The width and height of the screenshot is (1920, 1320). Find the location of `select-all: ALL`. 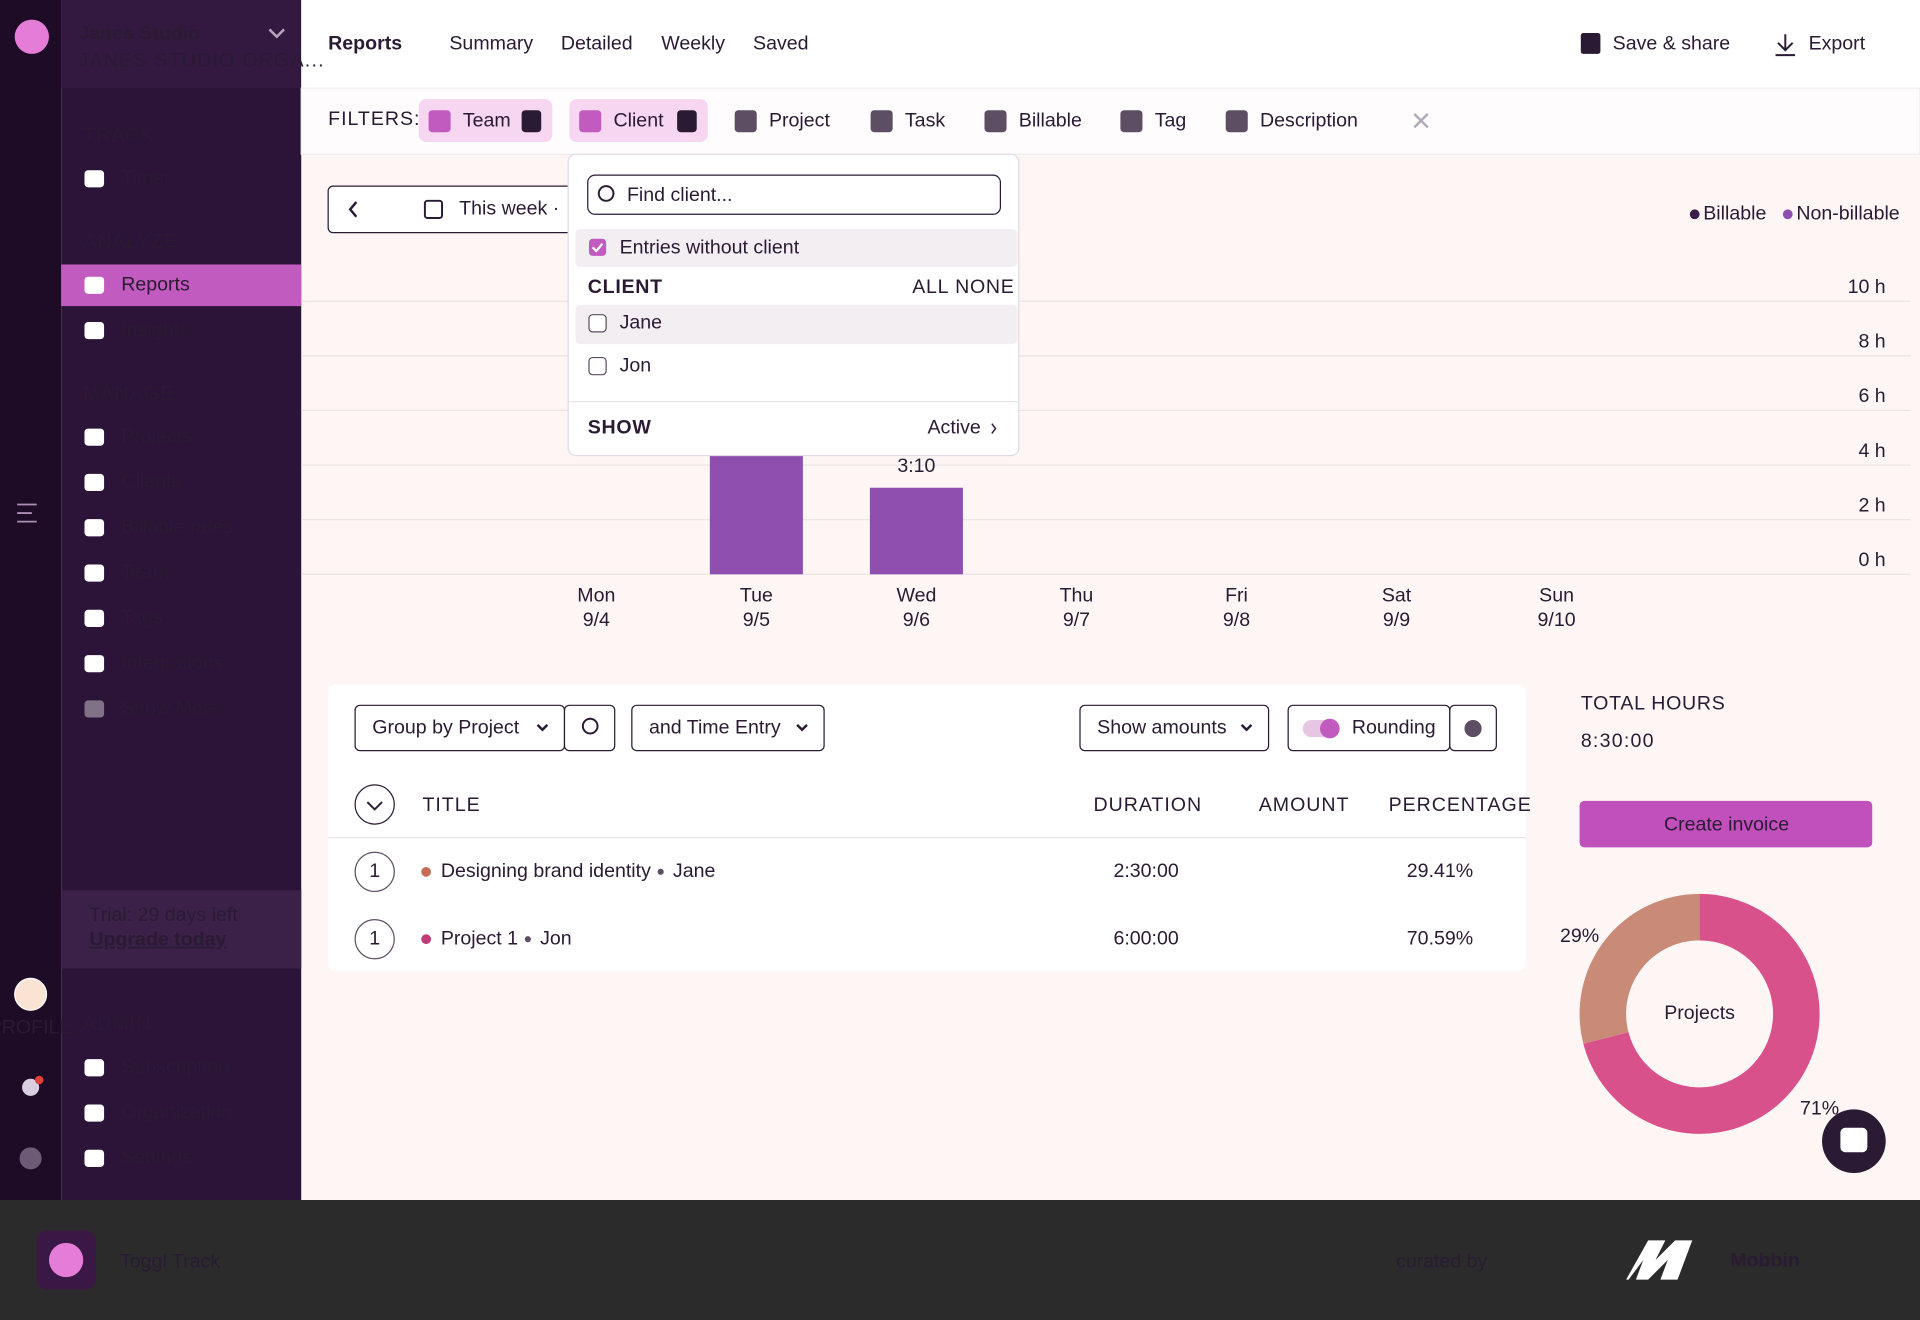

select-all: ALL is located at coordinates (930, 287).